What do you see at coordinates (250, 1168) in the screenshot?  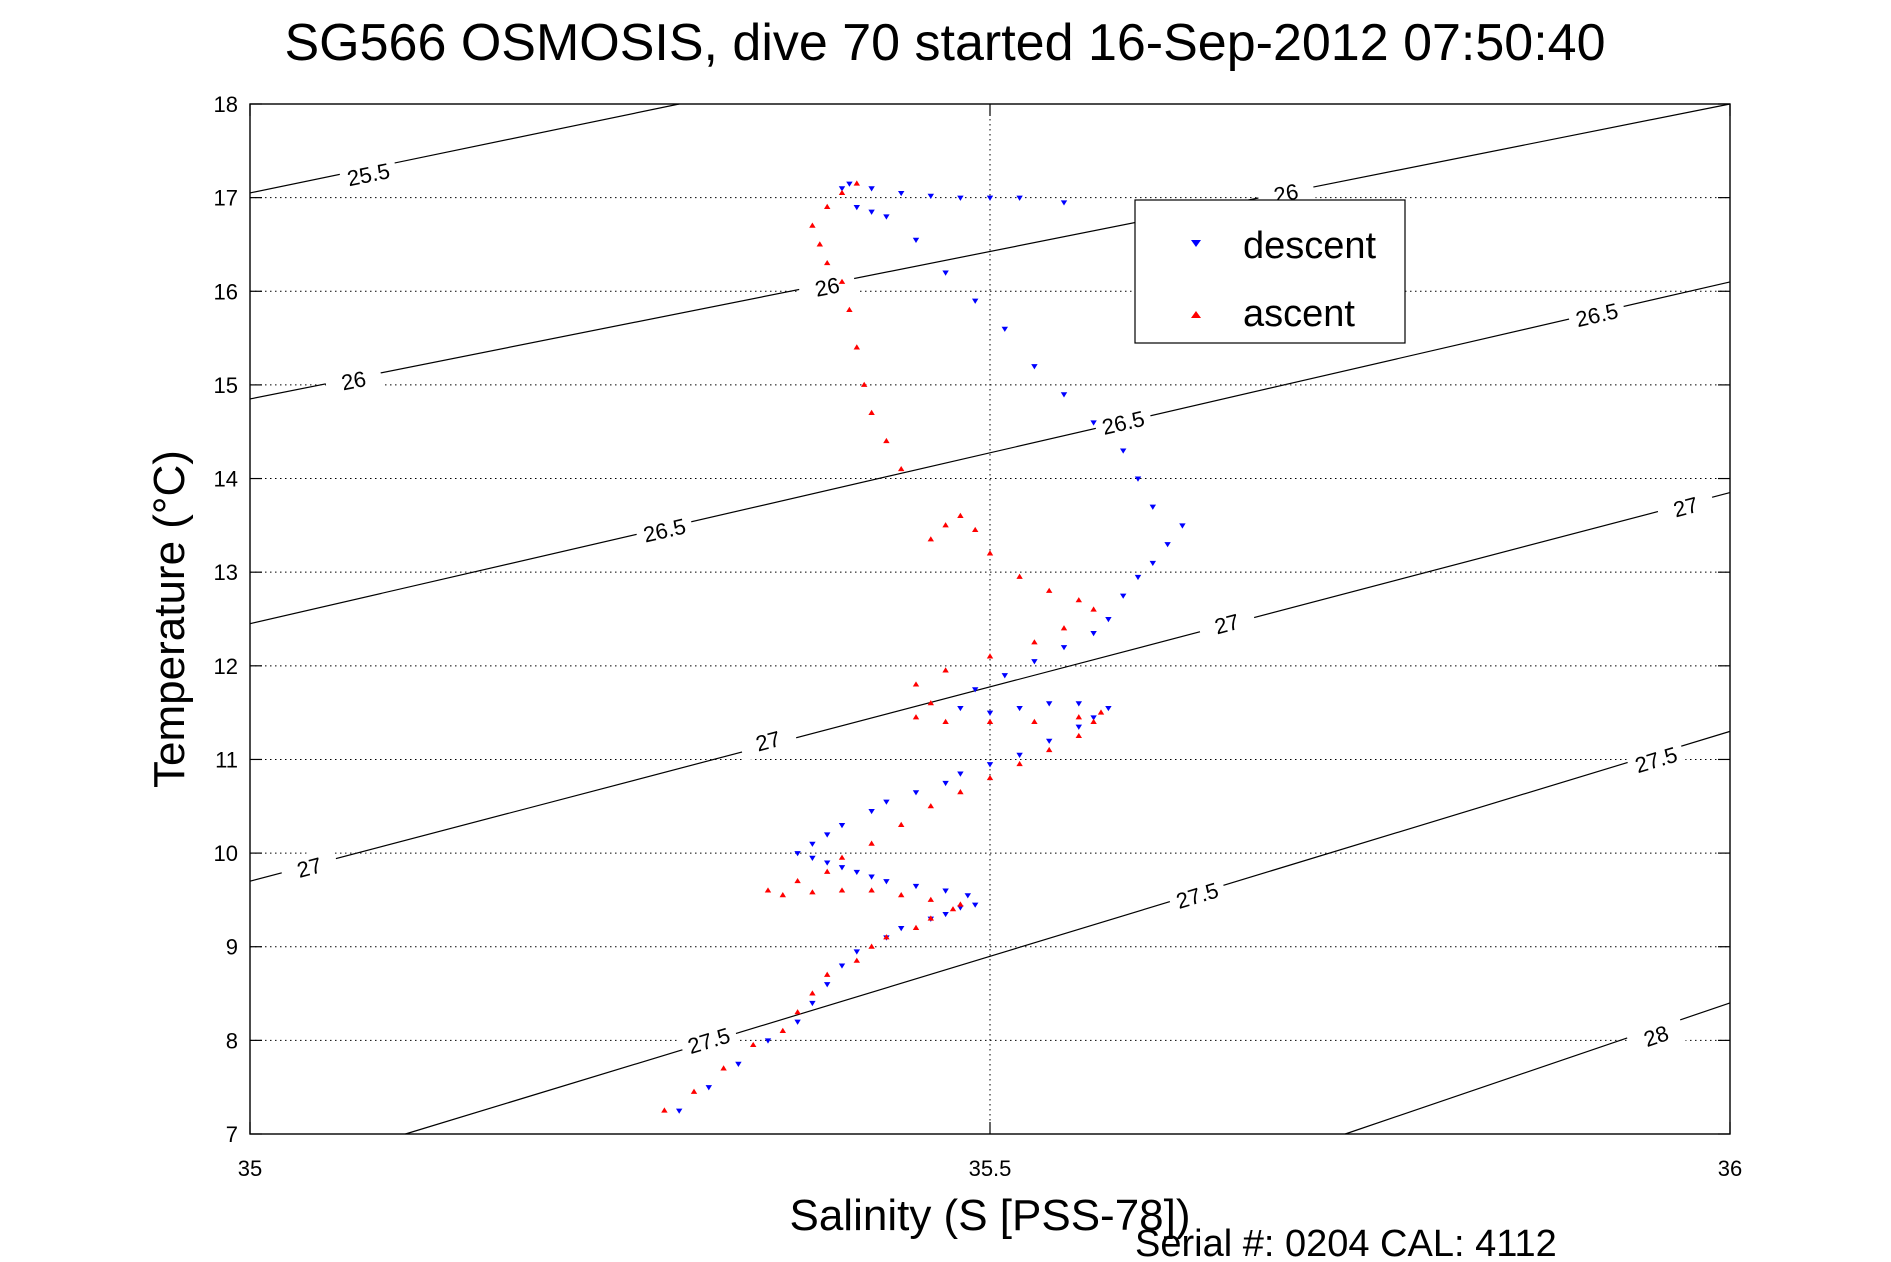 I see `x-tick-label: 35` at bounding box center [250, 1168].